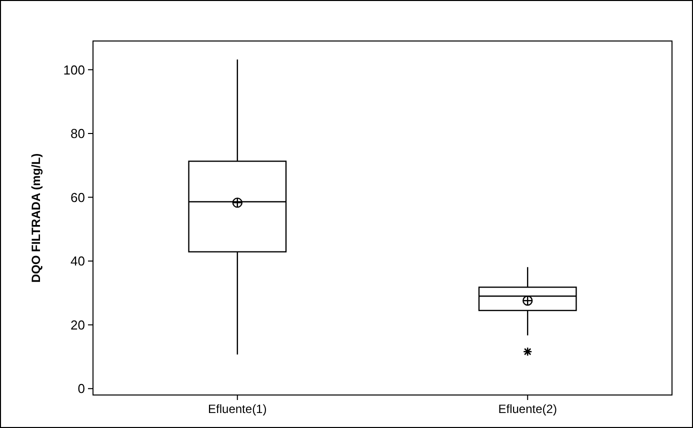  What do you see at coordinates (77, 134) in the screenshot?
I see `y-tick-label: 80` at bounding box center [77, 134].